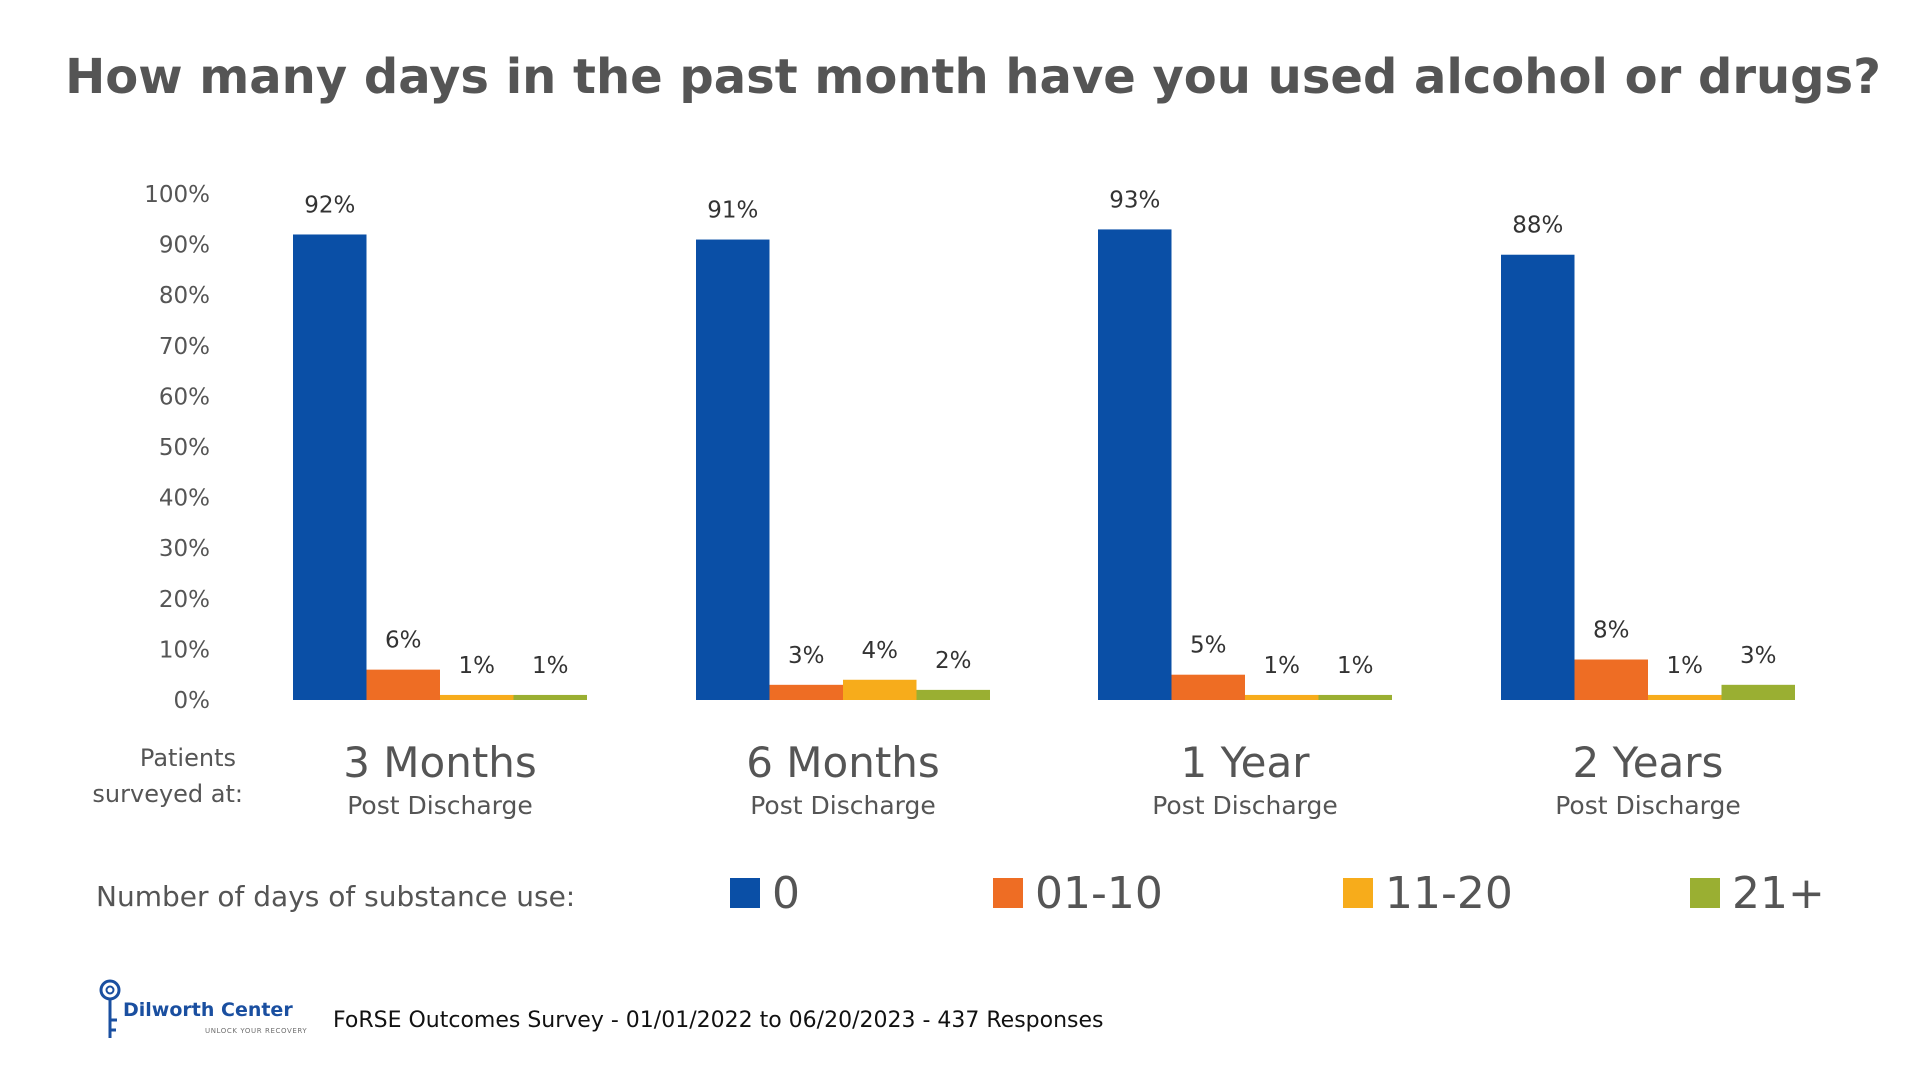  Describe the element at coordinates (1099, 893) in the screenshot. I see `legend-label: 01-10` at that location.